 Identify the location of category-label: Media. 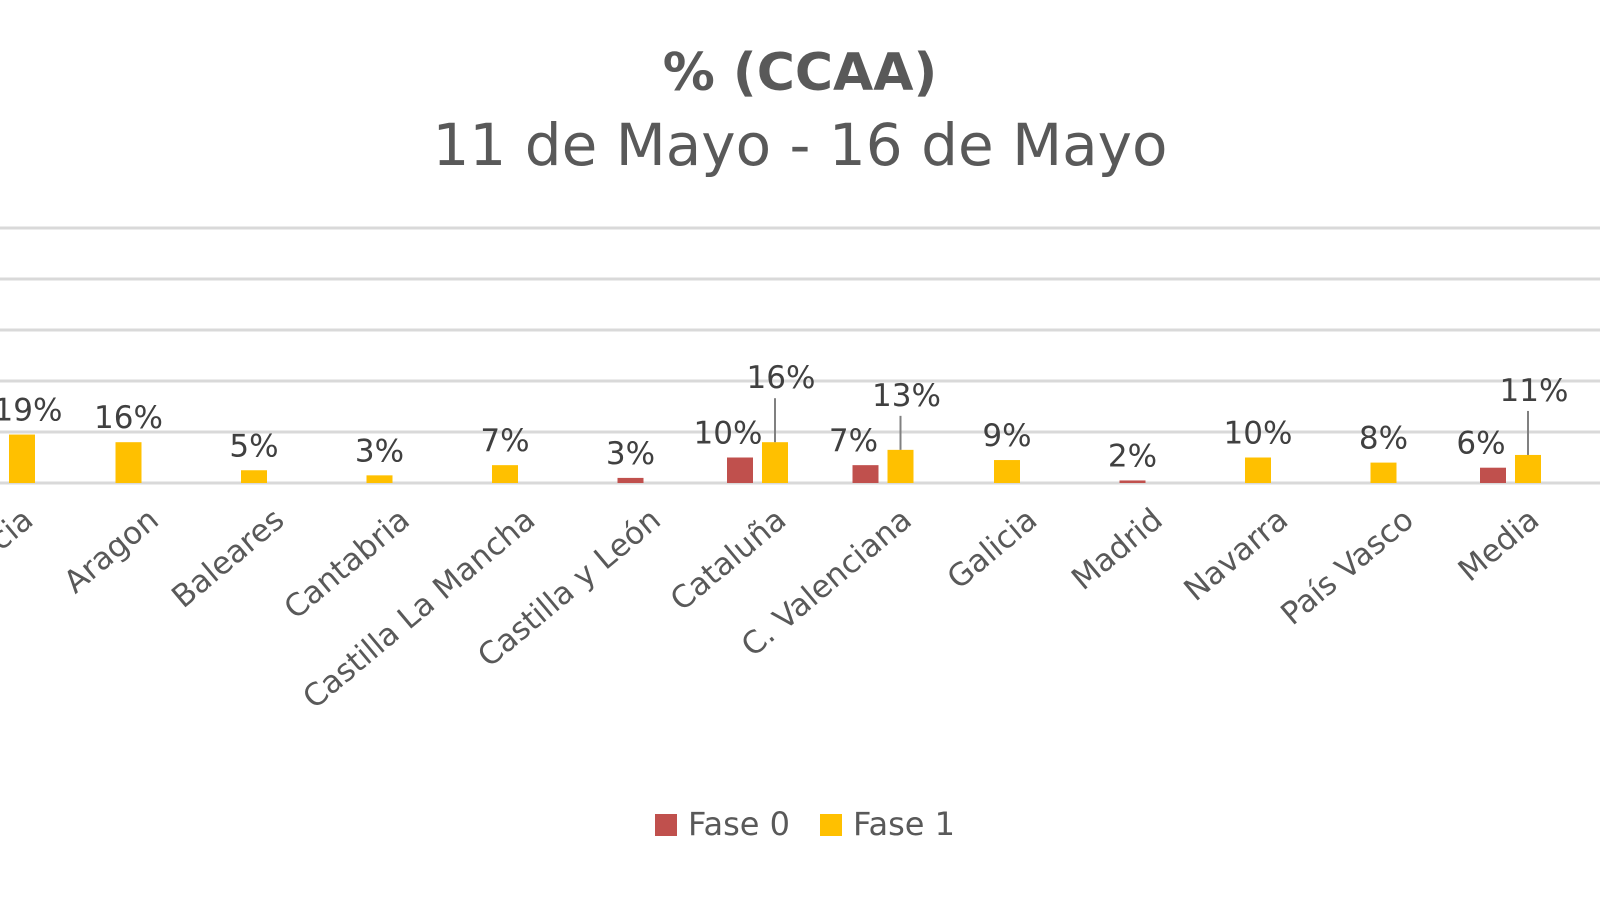
(1499, 545).